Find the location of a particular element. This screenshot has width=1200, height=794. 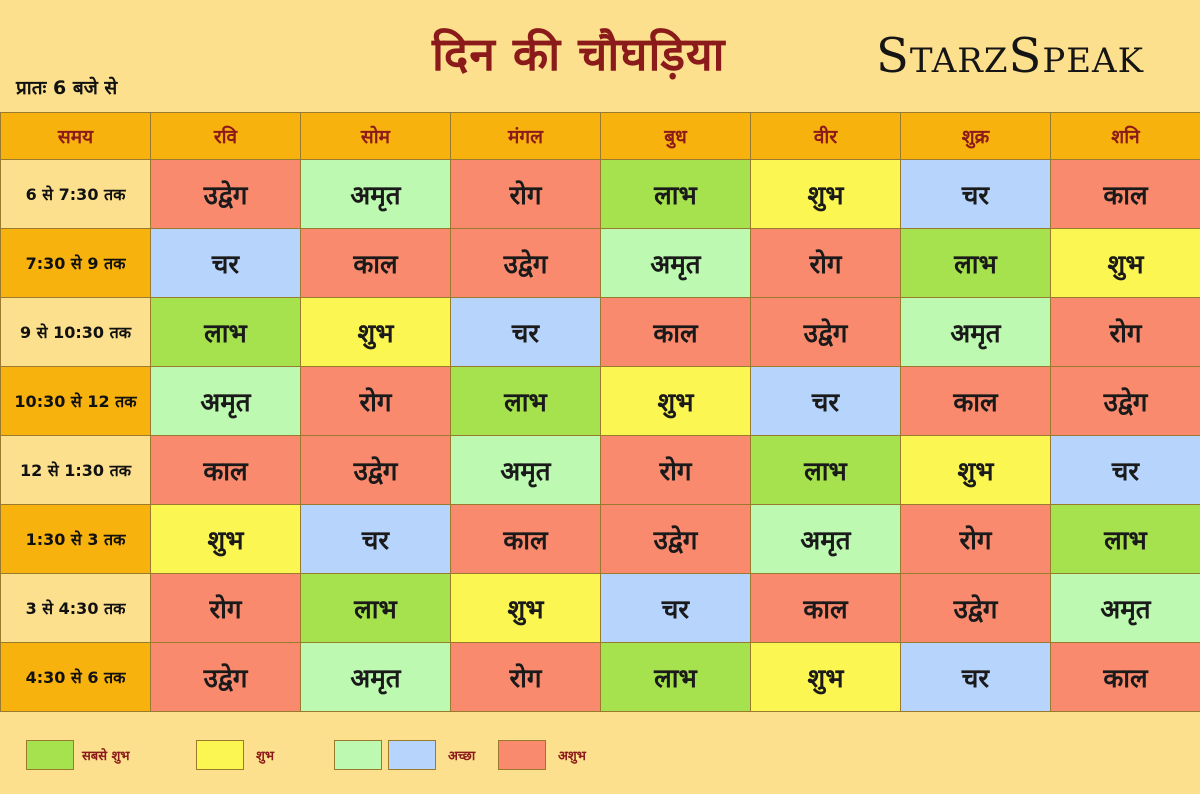

time-slot-cell: 4:30 से 6 तक is located at coordinates (75, 677).